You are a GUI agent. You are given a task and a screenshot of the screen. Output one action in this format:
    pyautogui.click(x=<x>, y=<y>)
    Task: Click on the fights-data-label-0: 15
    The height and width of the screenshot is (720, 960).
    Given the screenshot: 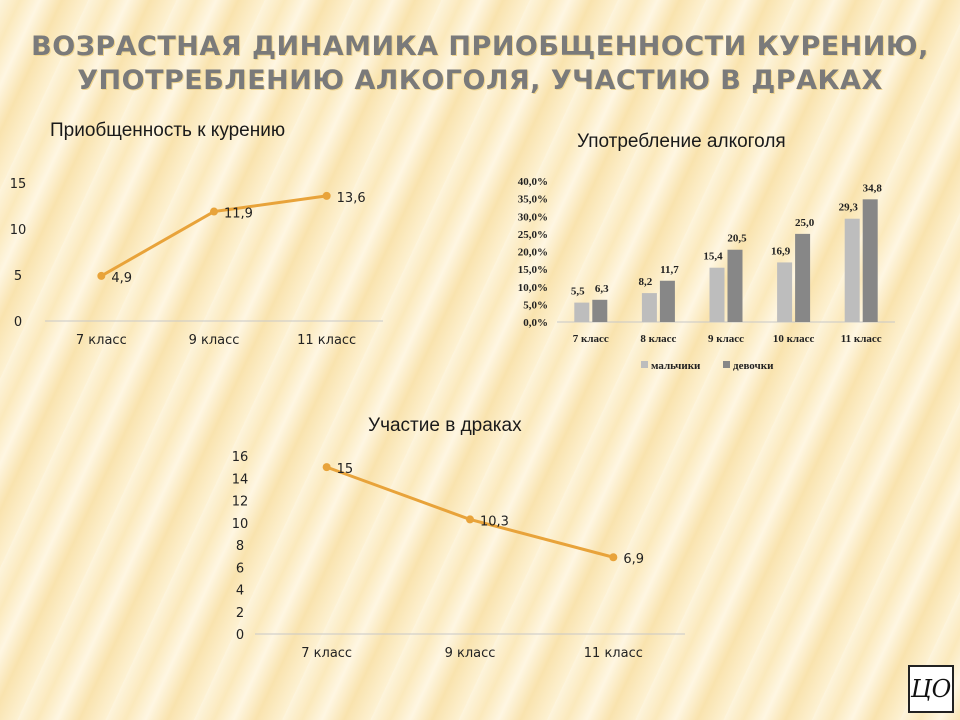 What is the action you would take?
    pyautogui.click(x=345, y=469)
    